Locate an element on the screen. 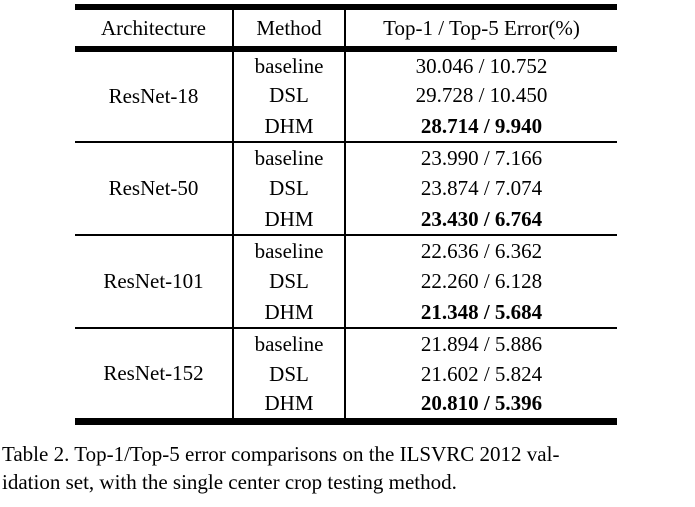 This screenshot has width=695, height=507. error-cell: 22.260 / 6.128 is located at coordinates (480, 281).